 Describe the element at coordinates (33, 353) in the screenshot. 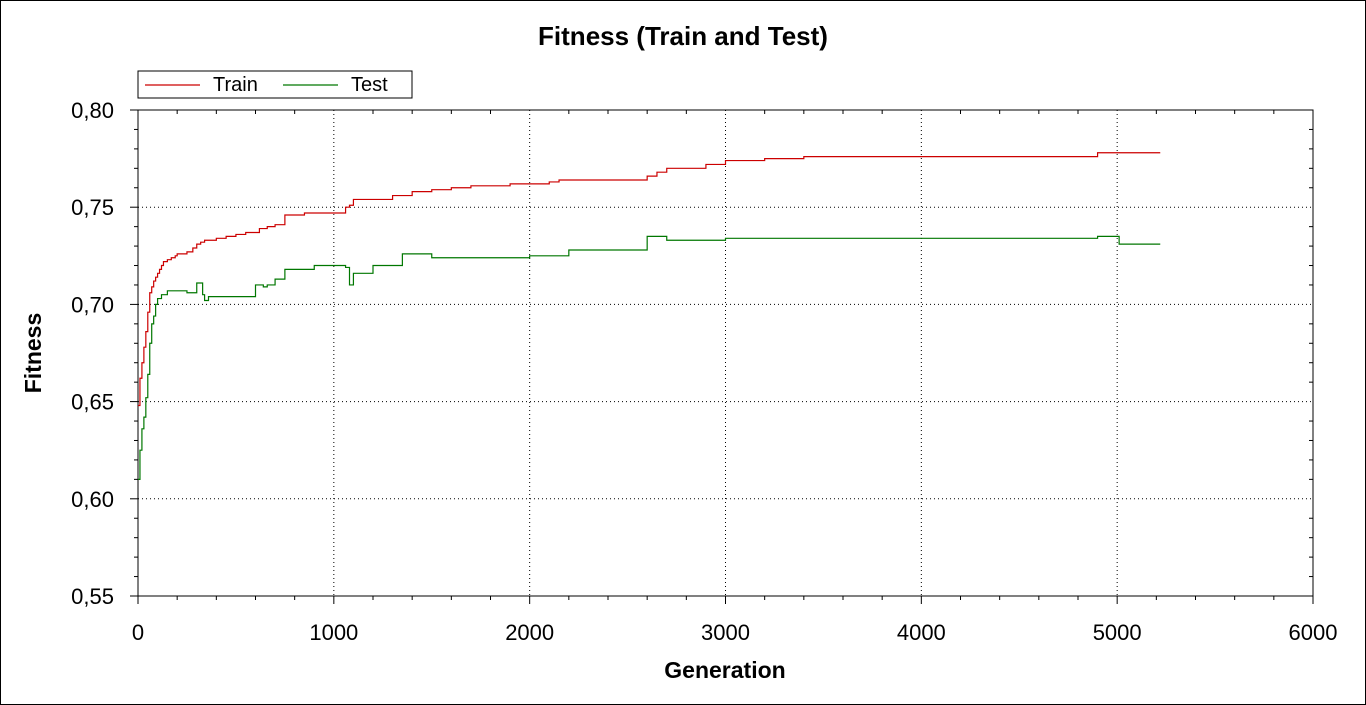

I see `y-axis-label: Fitness` at that location.